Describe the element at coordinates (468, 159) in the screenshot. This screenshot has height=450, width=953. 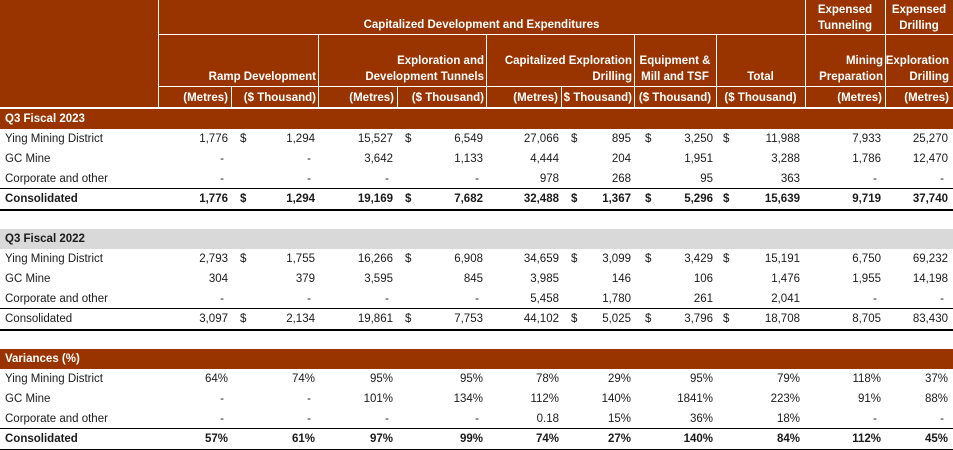
I see `table-cell: 1,133` at that location.